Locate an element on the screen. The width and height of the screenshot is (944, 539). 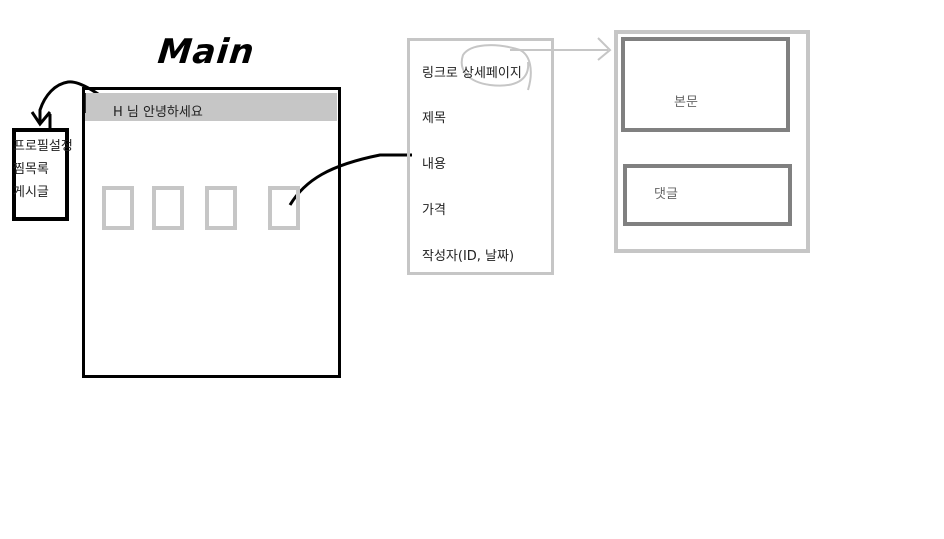
greeting-cursor is located at coordinates (85, 103).